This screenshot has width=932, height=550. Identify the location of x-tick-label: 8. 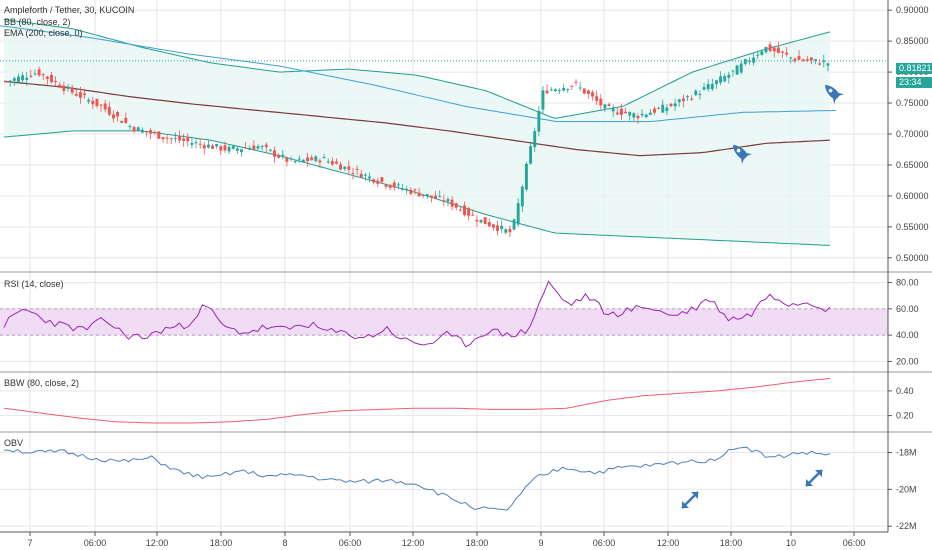
(284, 543).